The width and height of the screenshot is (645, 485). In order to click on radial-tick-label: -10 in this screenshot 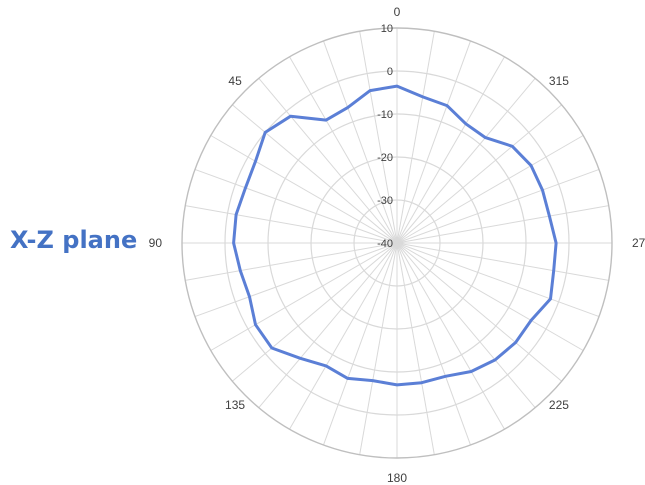, I will do `click(385, 115)`.